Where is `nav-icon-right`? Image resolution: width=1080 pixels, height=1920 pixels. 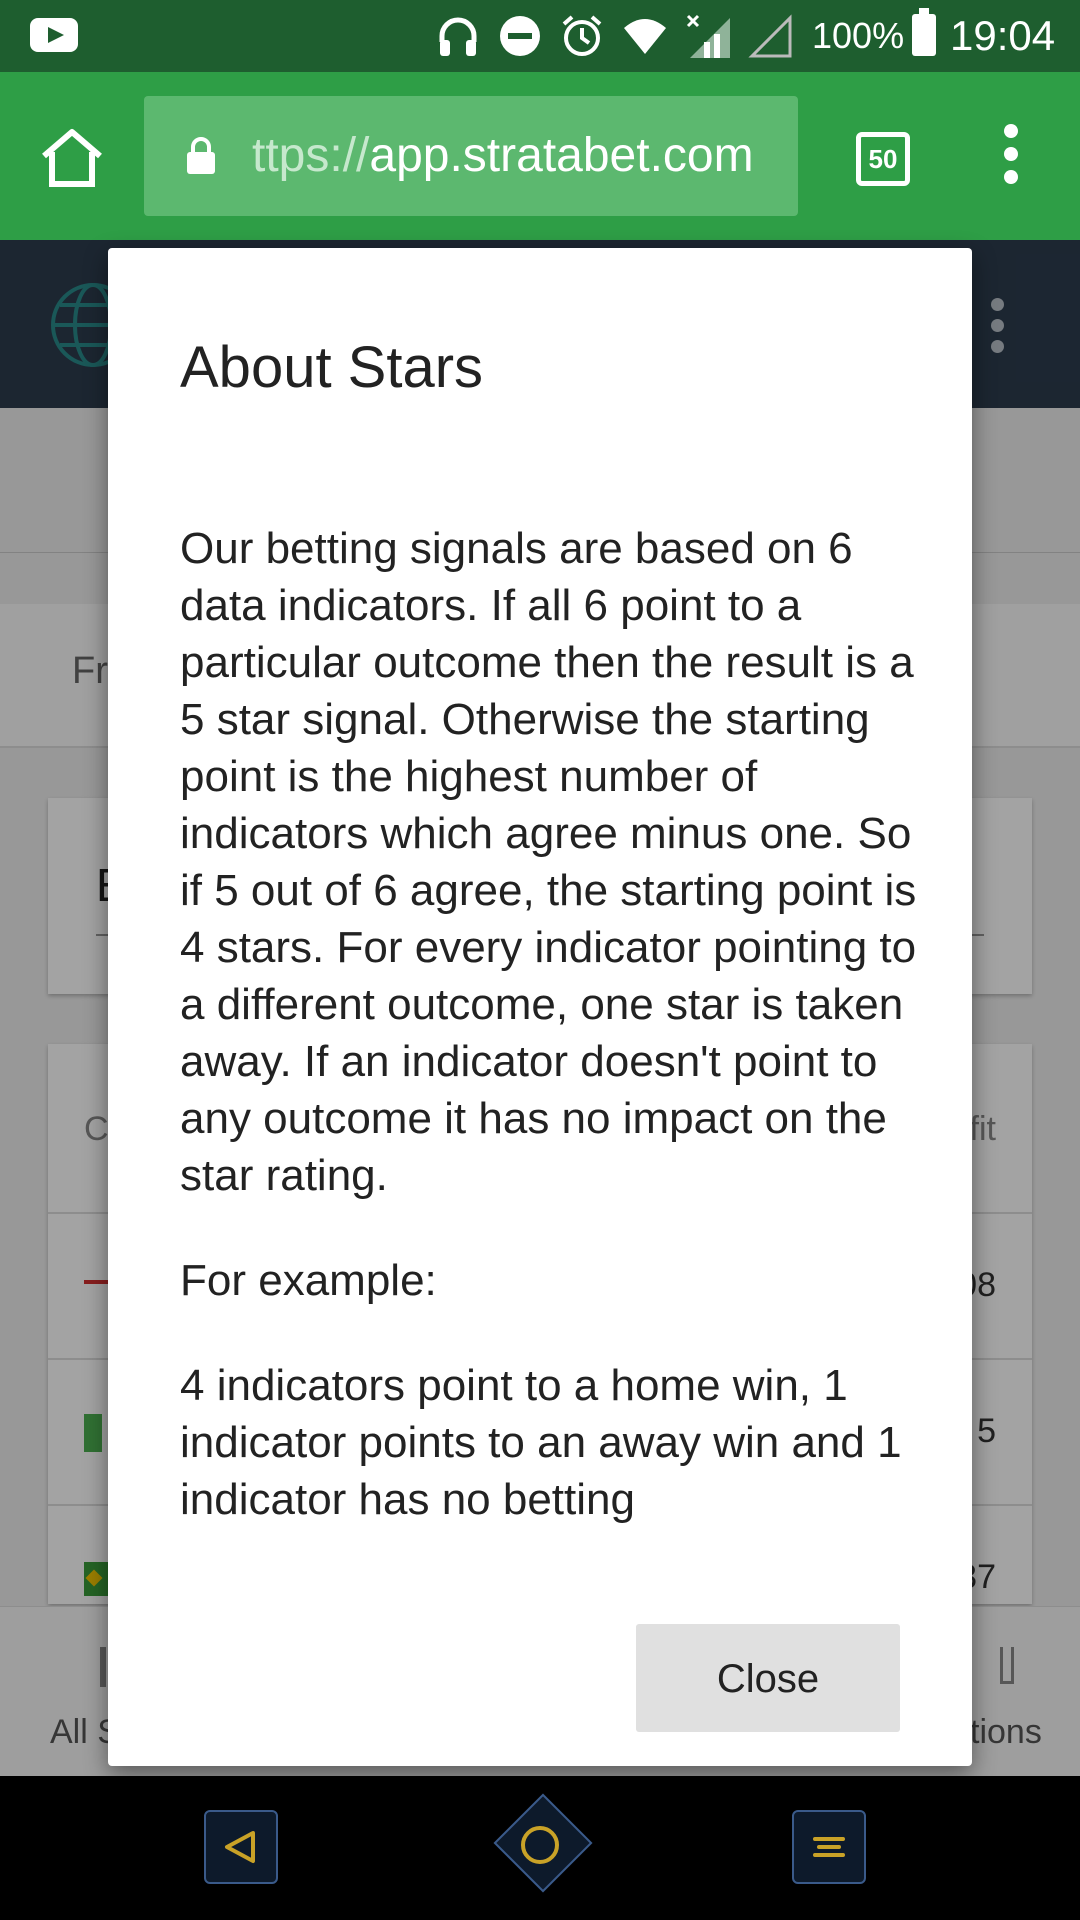
nav-icon-right is located at coordinates (1007, 1665).